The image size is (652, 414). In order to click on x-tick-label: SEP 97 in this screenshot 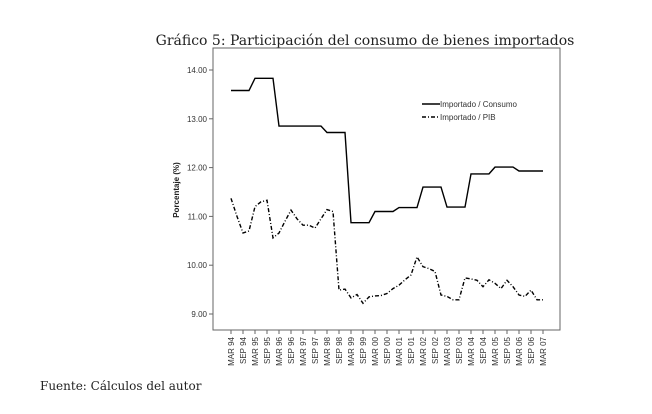, I will do `click(315, 350)`.